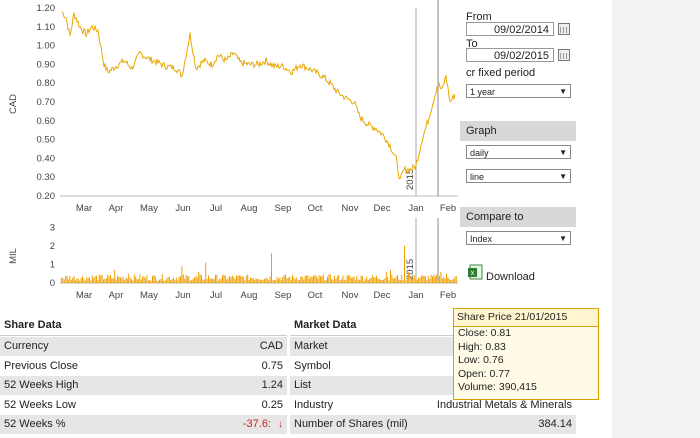 The image size is (700, 438). Describe the element at coordinates (475, 272) in the screenshot. I see `excel-icon: x` at that location.